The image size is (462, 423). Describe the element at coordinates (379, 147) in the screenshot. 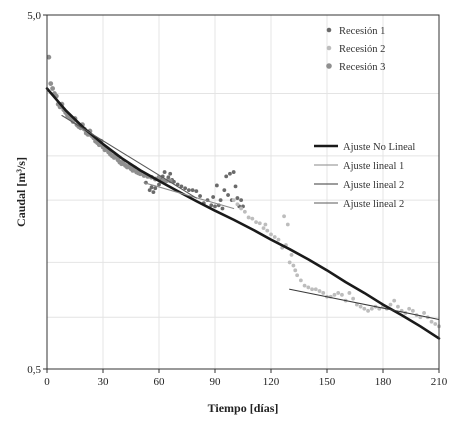

I see `legend-label: Ajuste No Lineal` at that location.